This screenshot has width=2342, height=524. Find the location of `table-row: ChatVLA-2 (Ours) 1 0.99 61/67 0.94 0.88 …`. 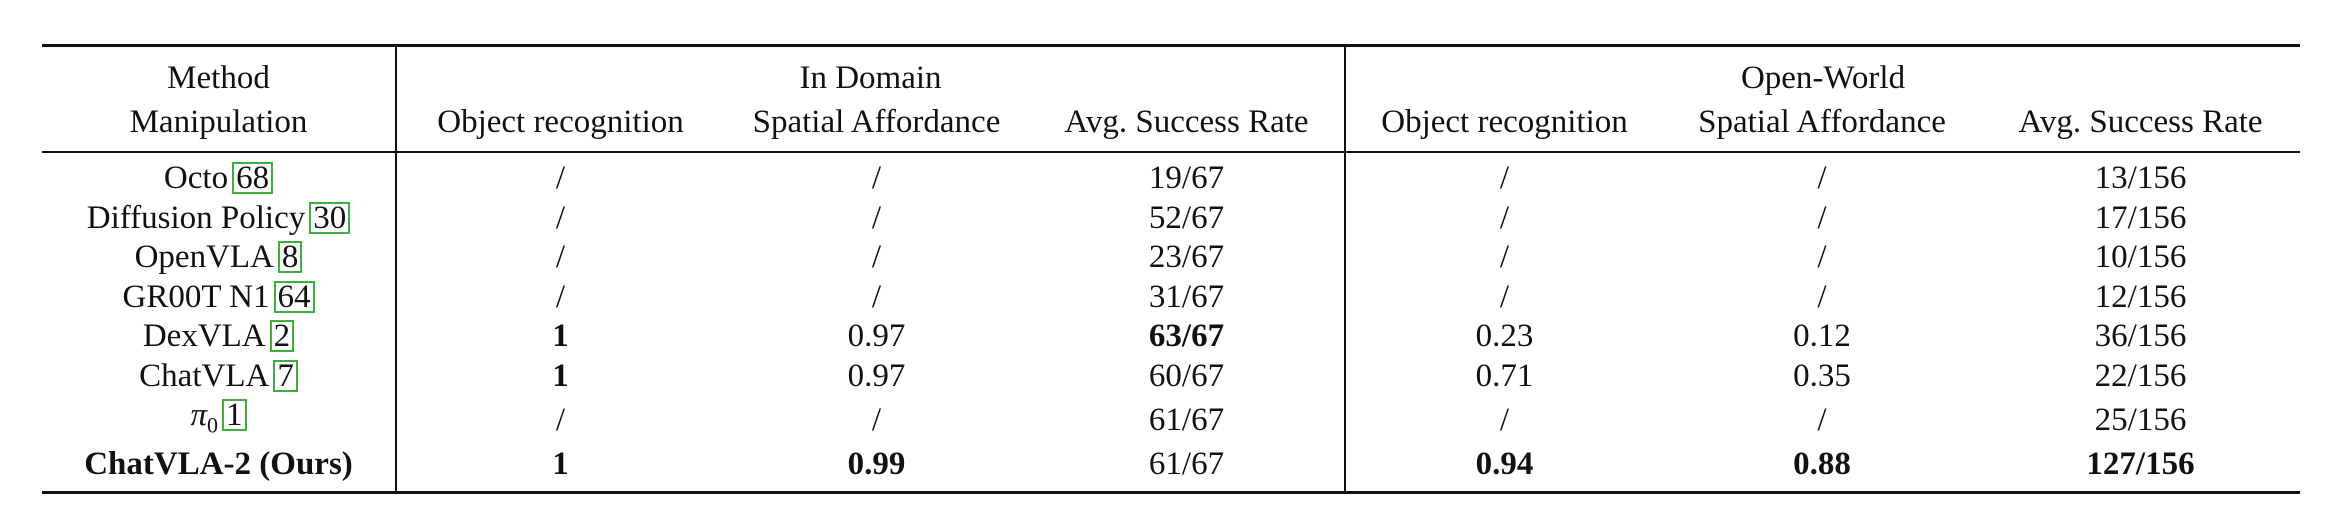

table-row: ChatVLA-2 (Ours) 1 0.99 61/67 0.94 0.88 … is located at coordinates (1171, 469).